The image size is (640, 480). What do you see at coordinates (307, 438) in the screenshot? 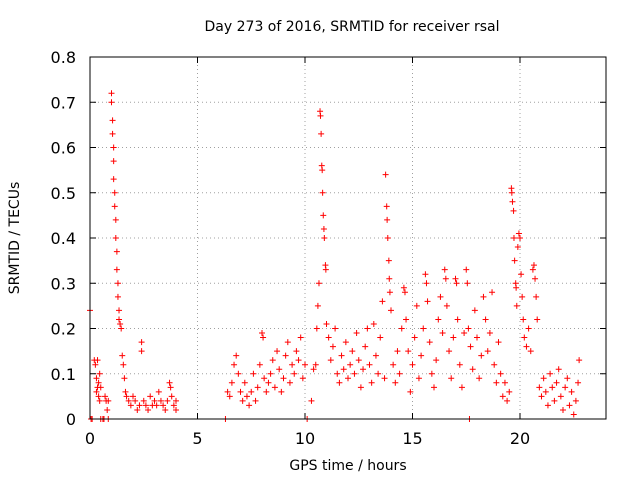
I see `x-tick-labels: 0 5 10 15 20` at bounding box center [307, 438].